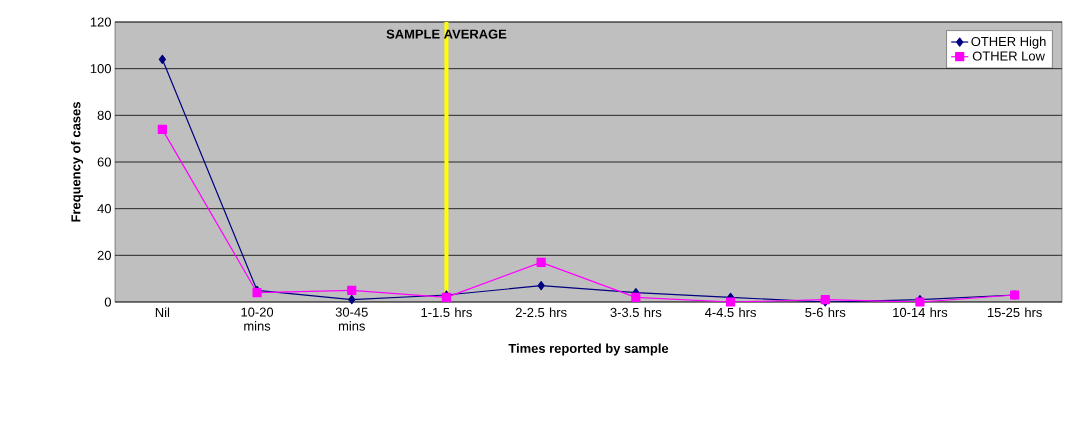 This screenshot has height=425, width=1067. What do you see at coordinates (1014, 312) in the screenshot?
I see `x-tick-label: 15-25 hrs` at bounding box center [1014, 312].